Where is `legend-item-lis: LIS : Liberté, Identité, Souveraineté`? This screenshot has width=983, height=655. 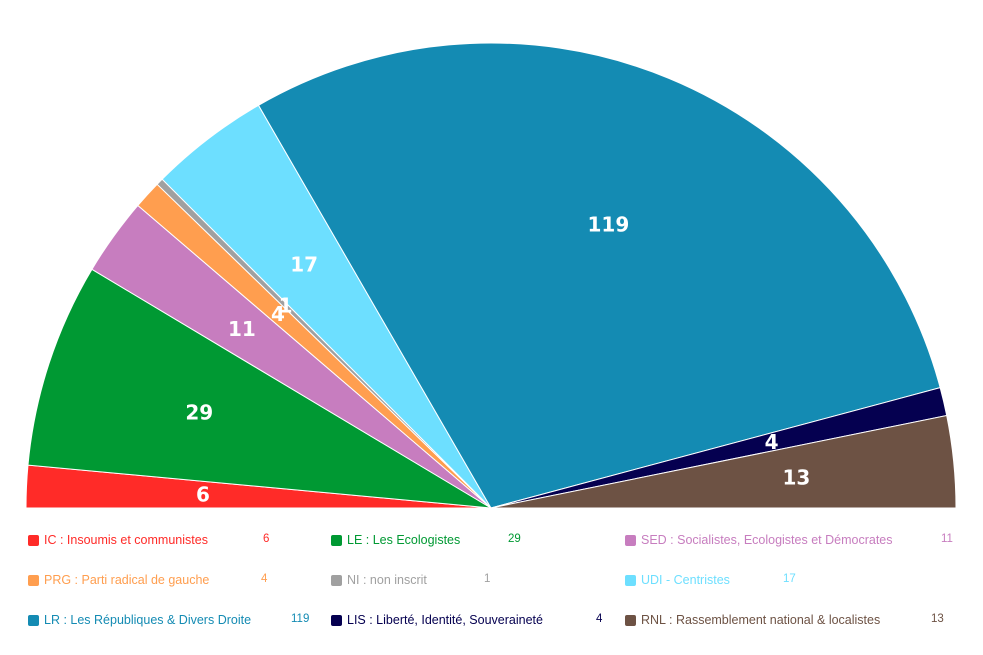 legend-item-lis: LIS : Liberté, Identité, Souveraineté is located at coordinates (437, 620).